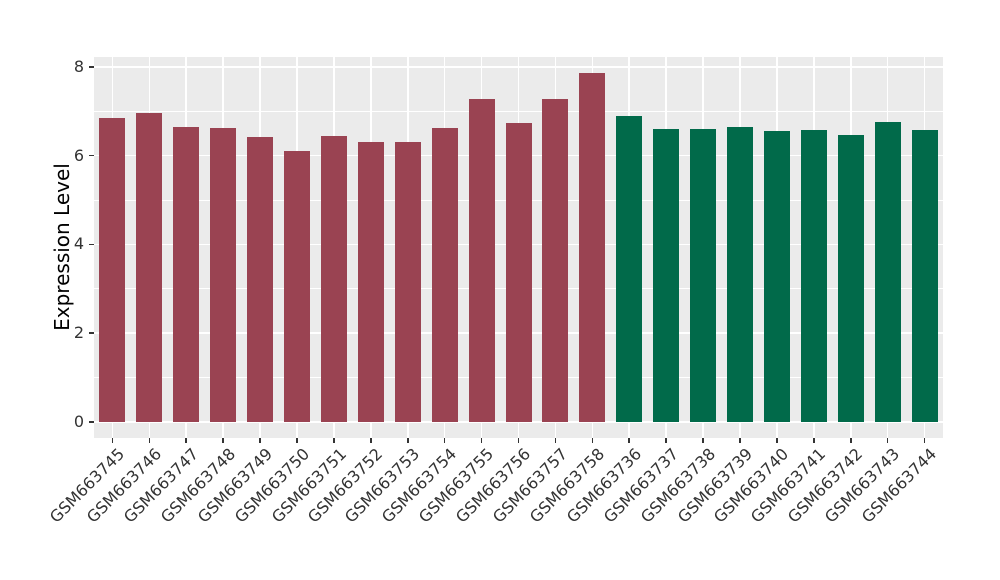  I want to click on x-tick-mark-gsm663747, so click(186, 440).